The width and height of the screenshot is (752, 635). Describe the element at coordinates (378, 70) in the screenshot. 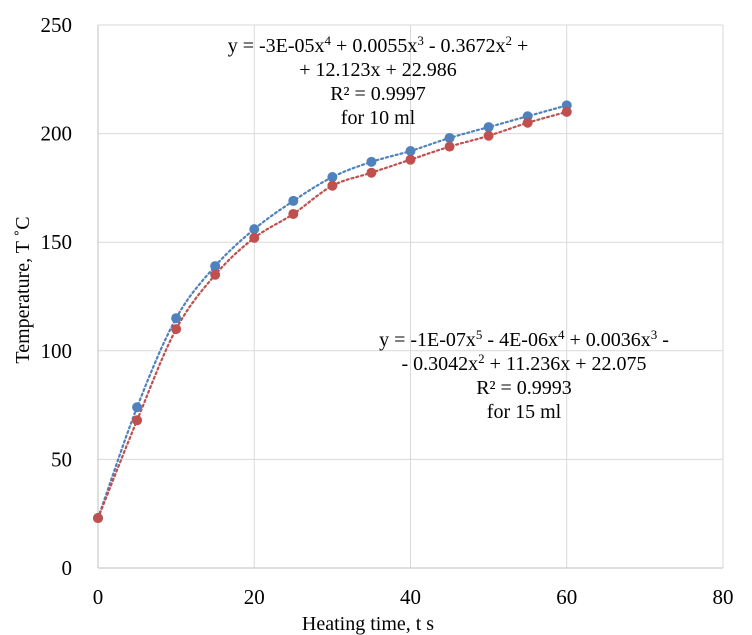

I see `equation-line-2: + 12.123x + 22.986` at that location.